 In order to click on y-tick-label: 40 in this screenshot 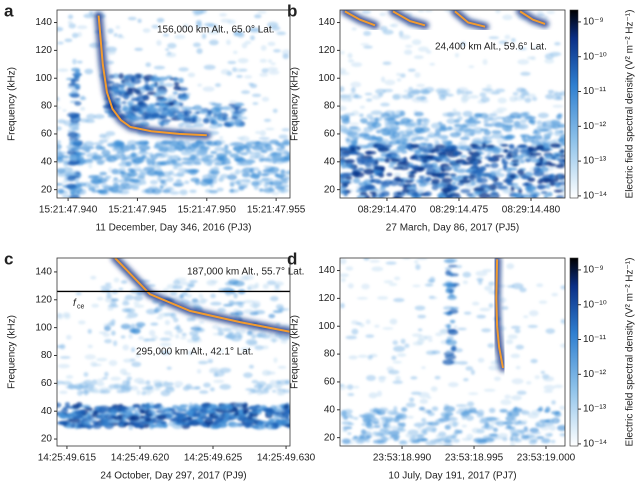, I will do `click(330, 409)`.